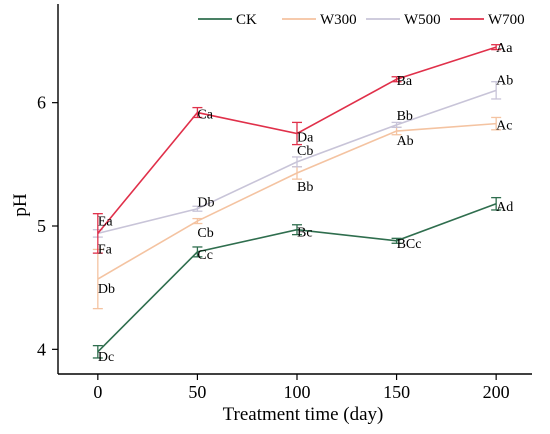 This screenshot has height=434, width=550. What do you see at coordinates (405, 81) in the screenshot?
I see `point-label: Ba` at bounding box center [405, 81].